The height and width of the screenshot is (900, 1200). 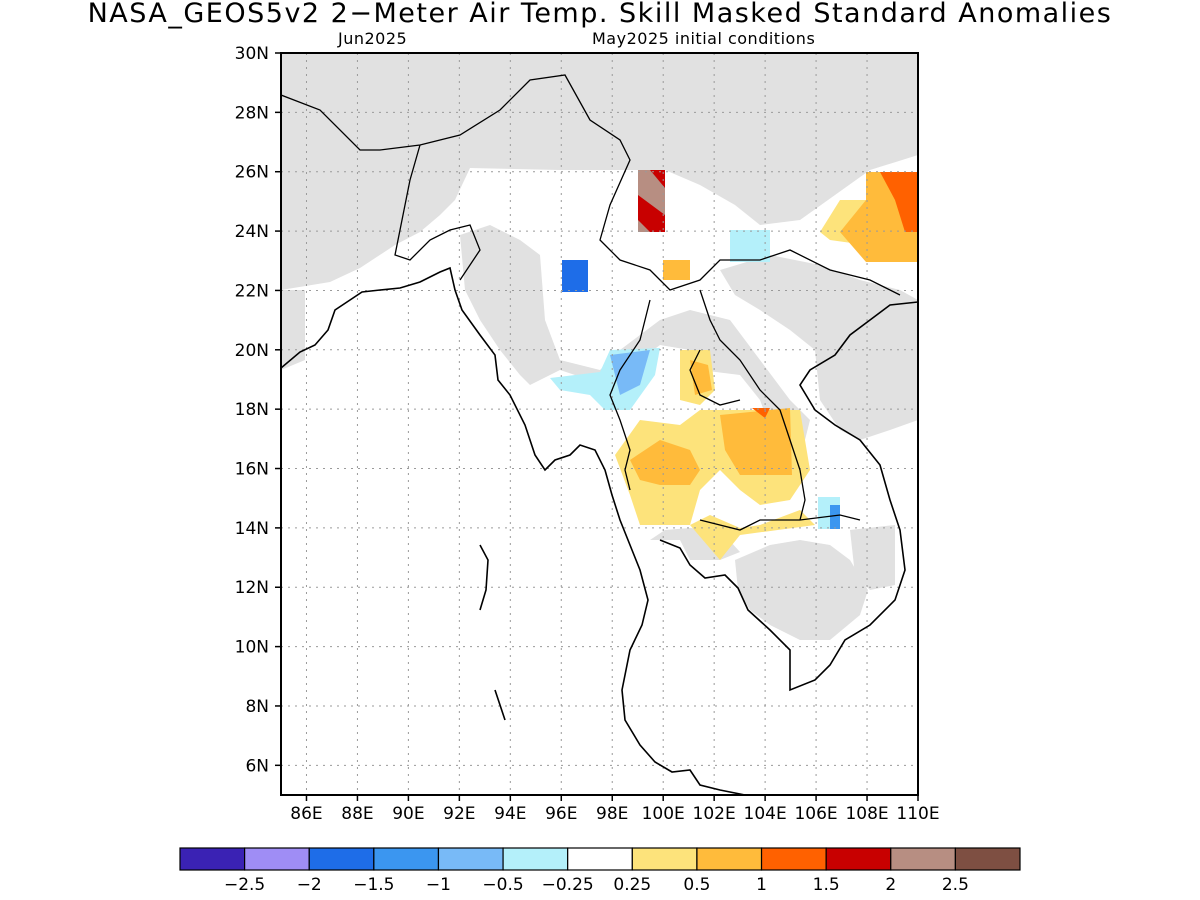 What do you see at coordinates (612, 814) in the screenshot?
I see `lon-tick-label: 98E` at bounding box center [612, 814].